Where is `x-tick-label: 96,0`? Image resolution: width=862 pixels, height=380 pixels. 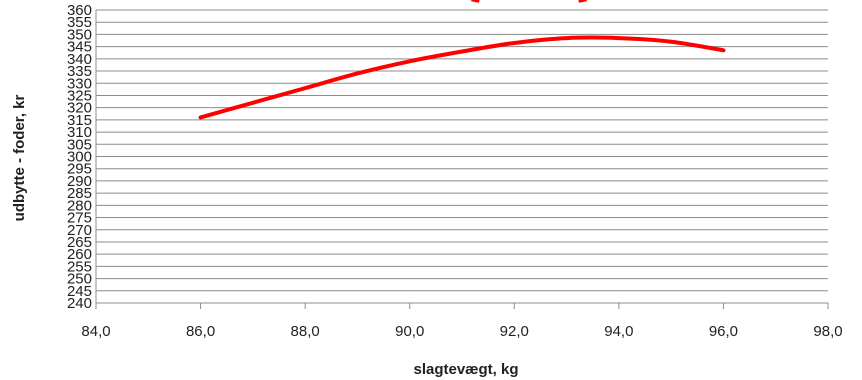
x-tick-label: 96,0 is located at coordinates (723, 331).